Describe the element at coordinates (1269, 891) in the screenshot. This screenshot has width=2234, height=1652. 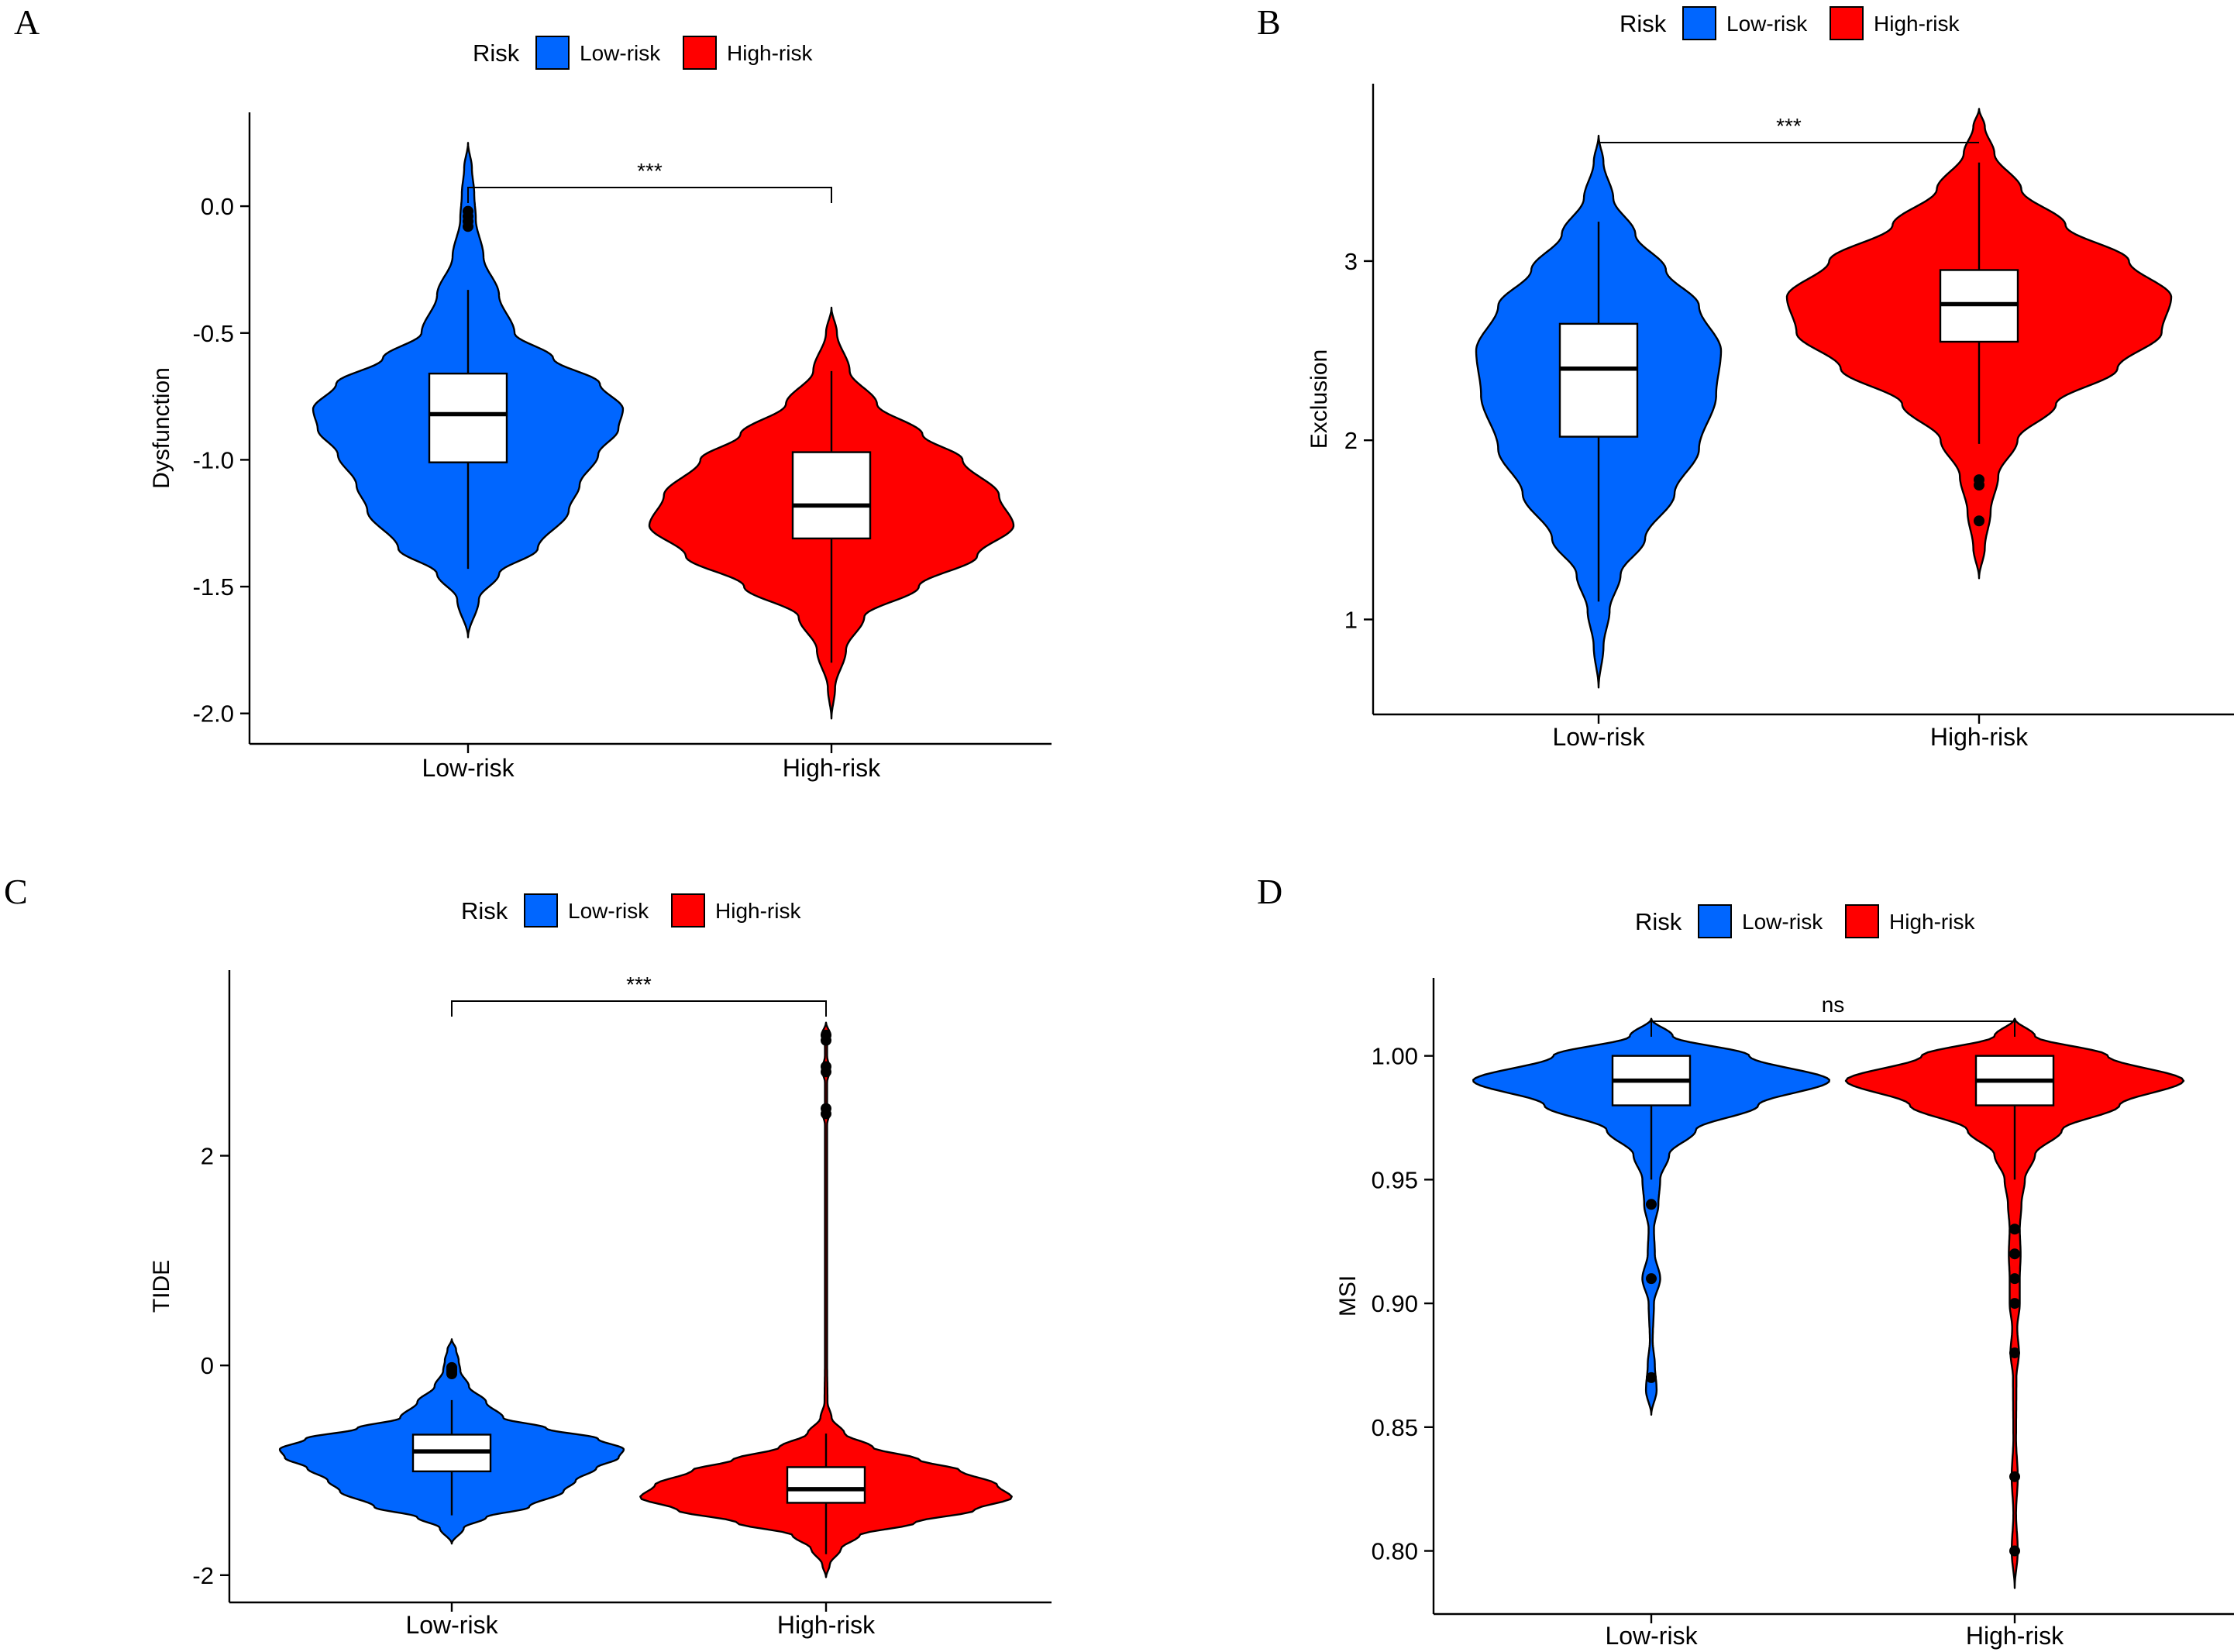
I see `panel-letter: D` at that location.